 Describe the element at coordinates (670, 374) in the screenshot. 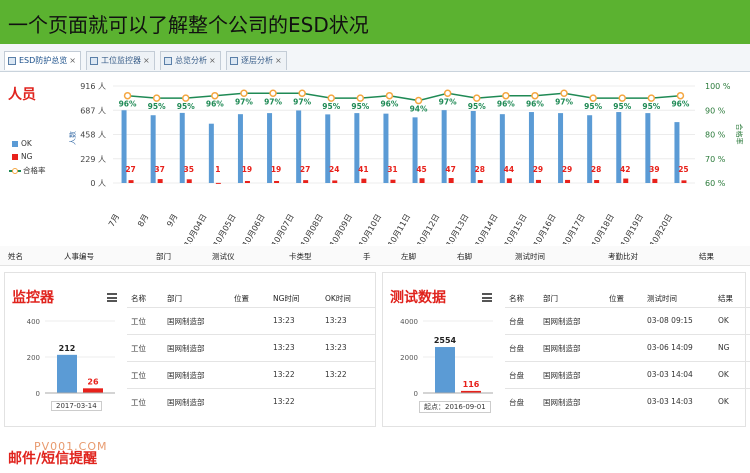

I see `table-cell: 03-03 14:04` at that location.